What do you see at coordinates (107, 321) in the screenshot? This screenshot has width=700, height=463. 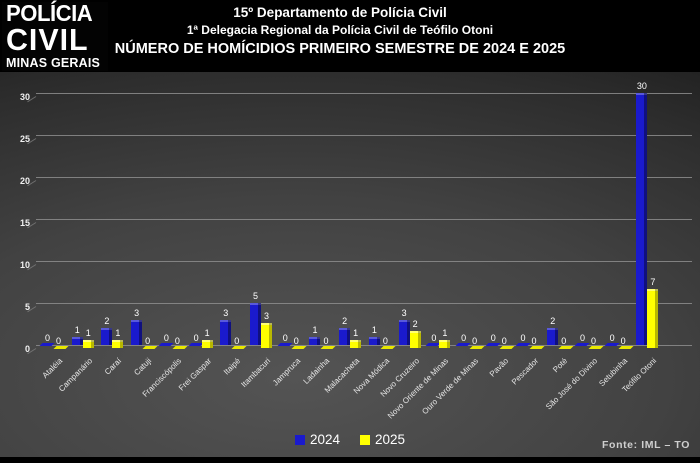 I see `data-label-2024-Caraí: 2` at bounding box center [107, 321].